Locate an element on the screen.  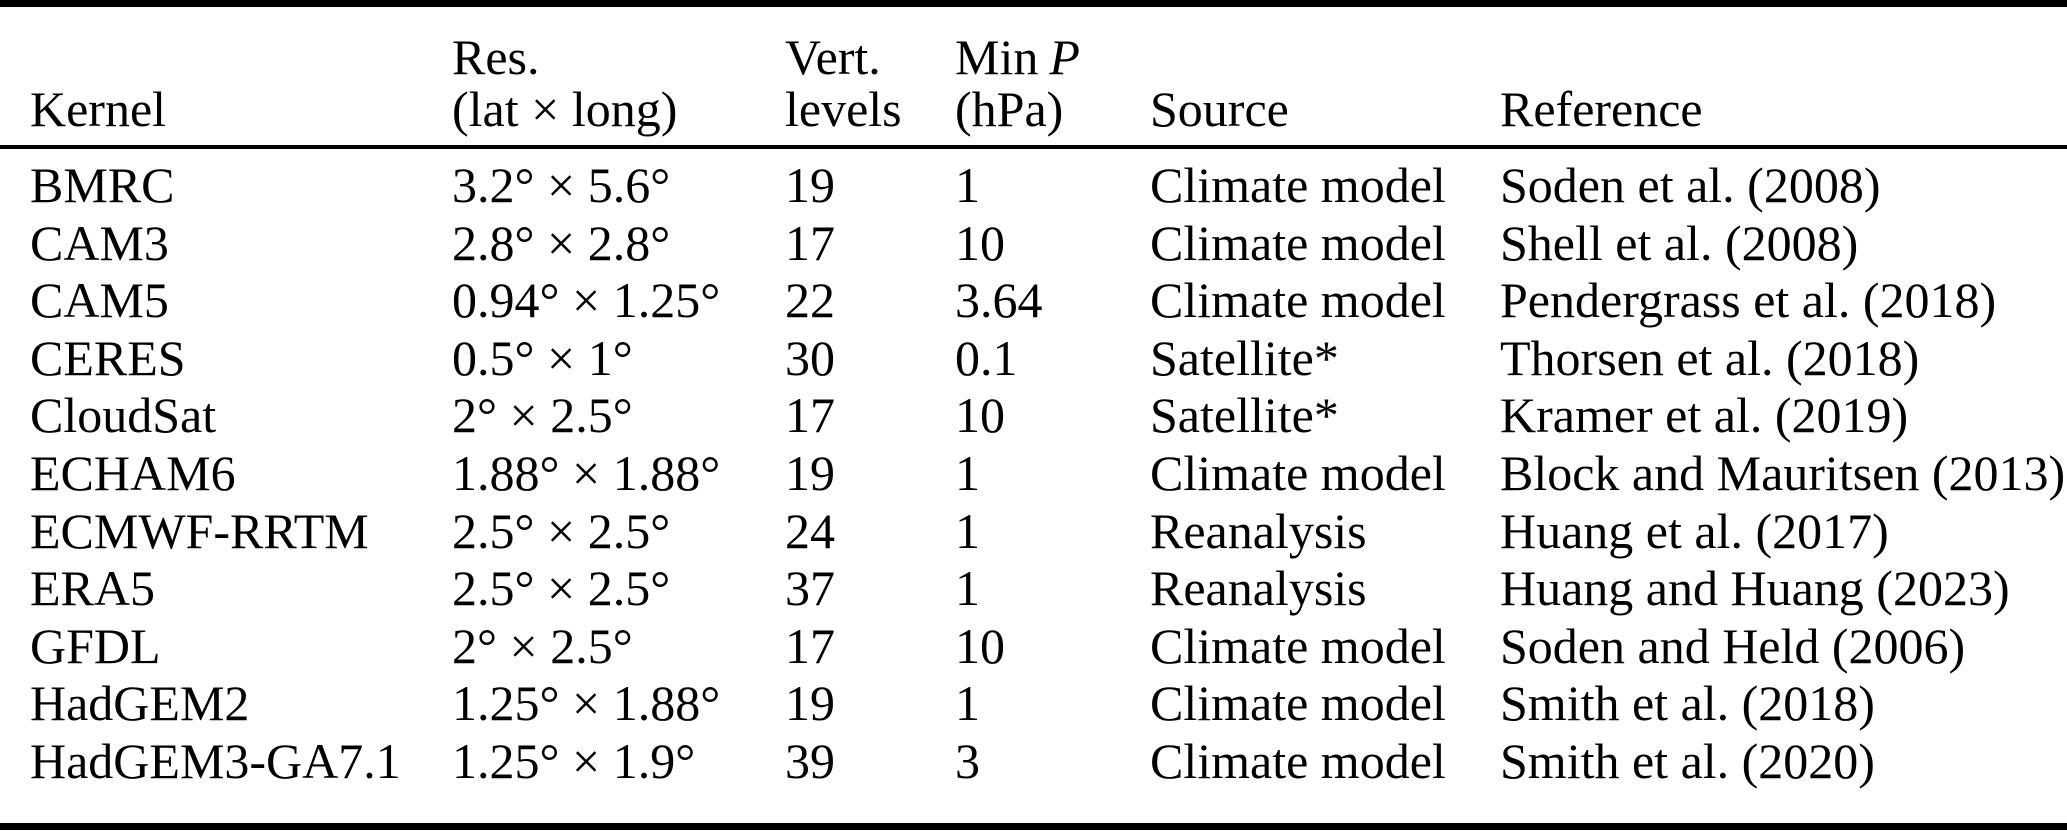
header-minp-line2: (hPa) is located at coordinates (1009, 109).